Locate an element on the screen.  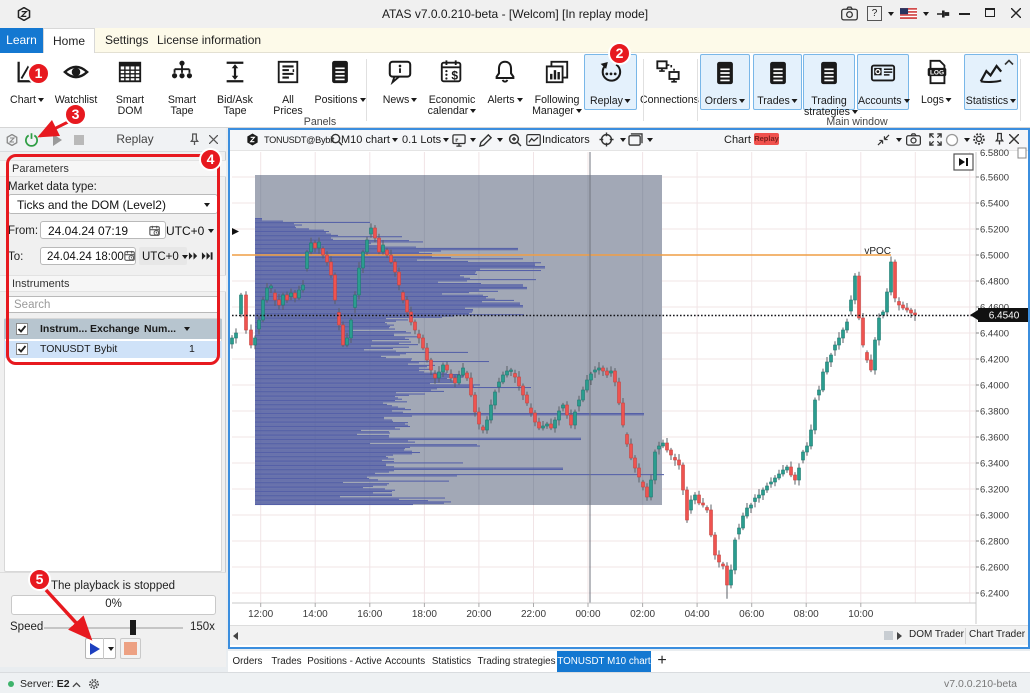
svg-text: 16:00 is located at coordinates (369, 614).